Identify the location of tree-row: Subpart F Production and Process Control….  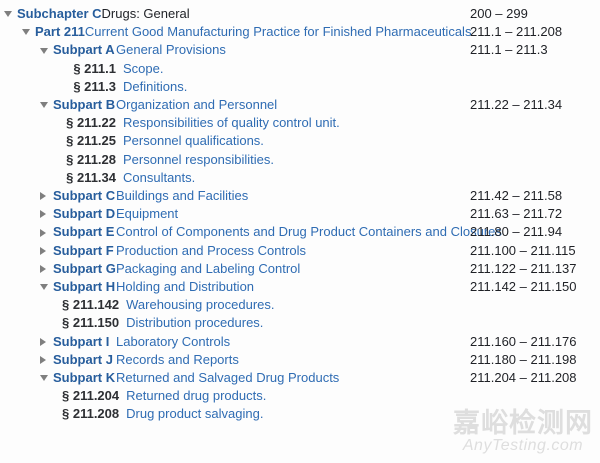
(300, 251).